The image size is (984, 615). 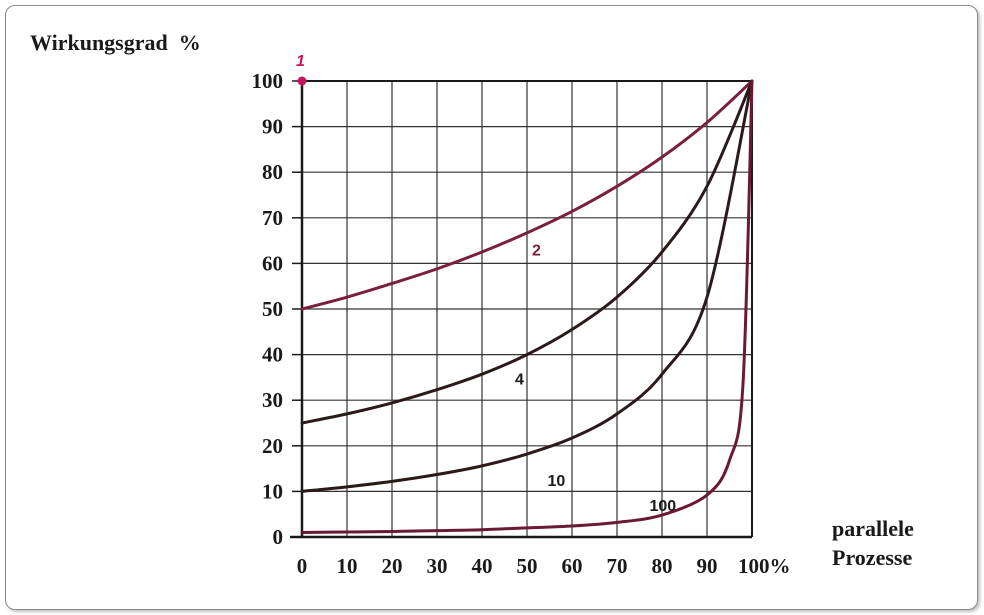 What do you see at coordinates (272, 400) in the screenshot?
I see `y-tick-label: 30` at bounding box center [272, 400].